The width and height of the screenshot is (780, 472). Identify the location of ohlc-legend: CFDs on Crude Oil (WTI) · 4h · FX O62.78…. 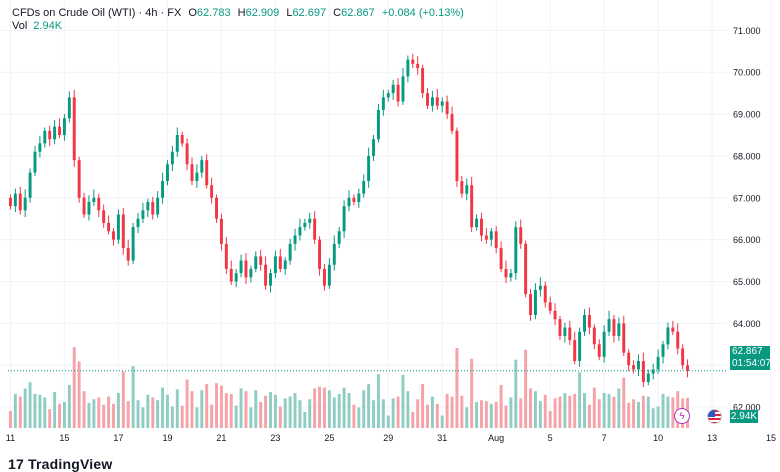
(238, 13).